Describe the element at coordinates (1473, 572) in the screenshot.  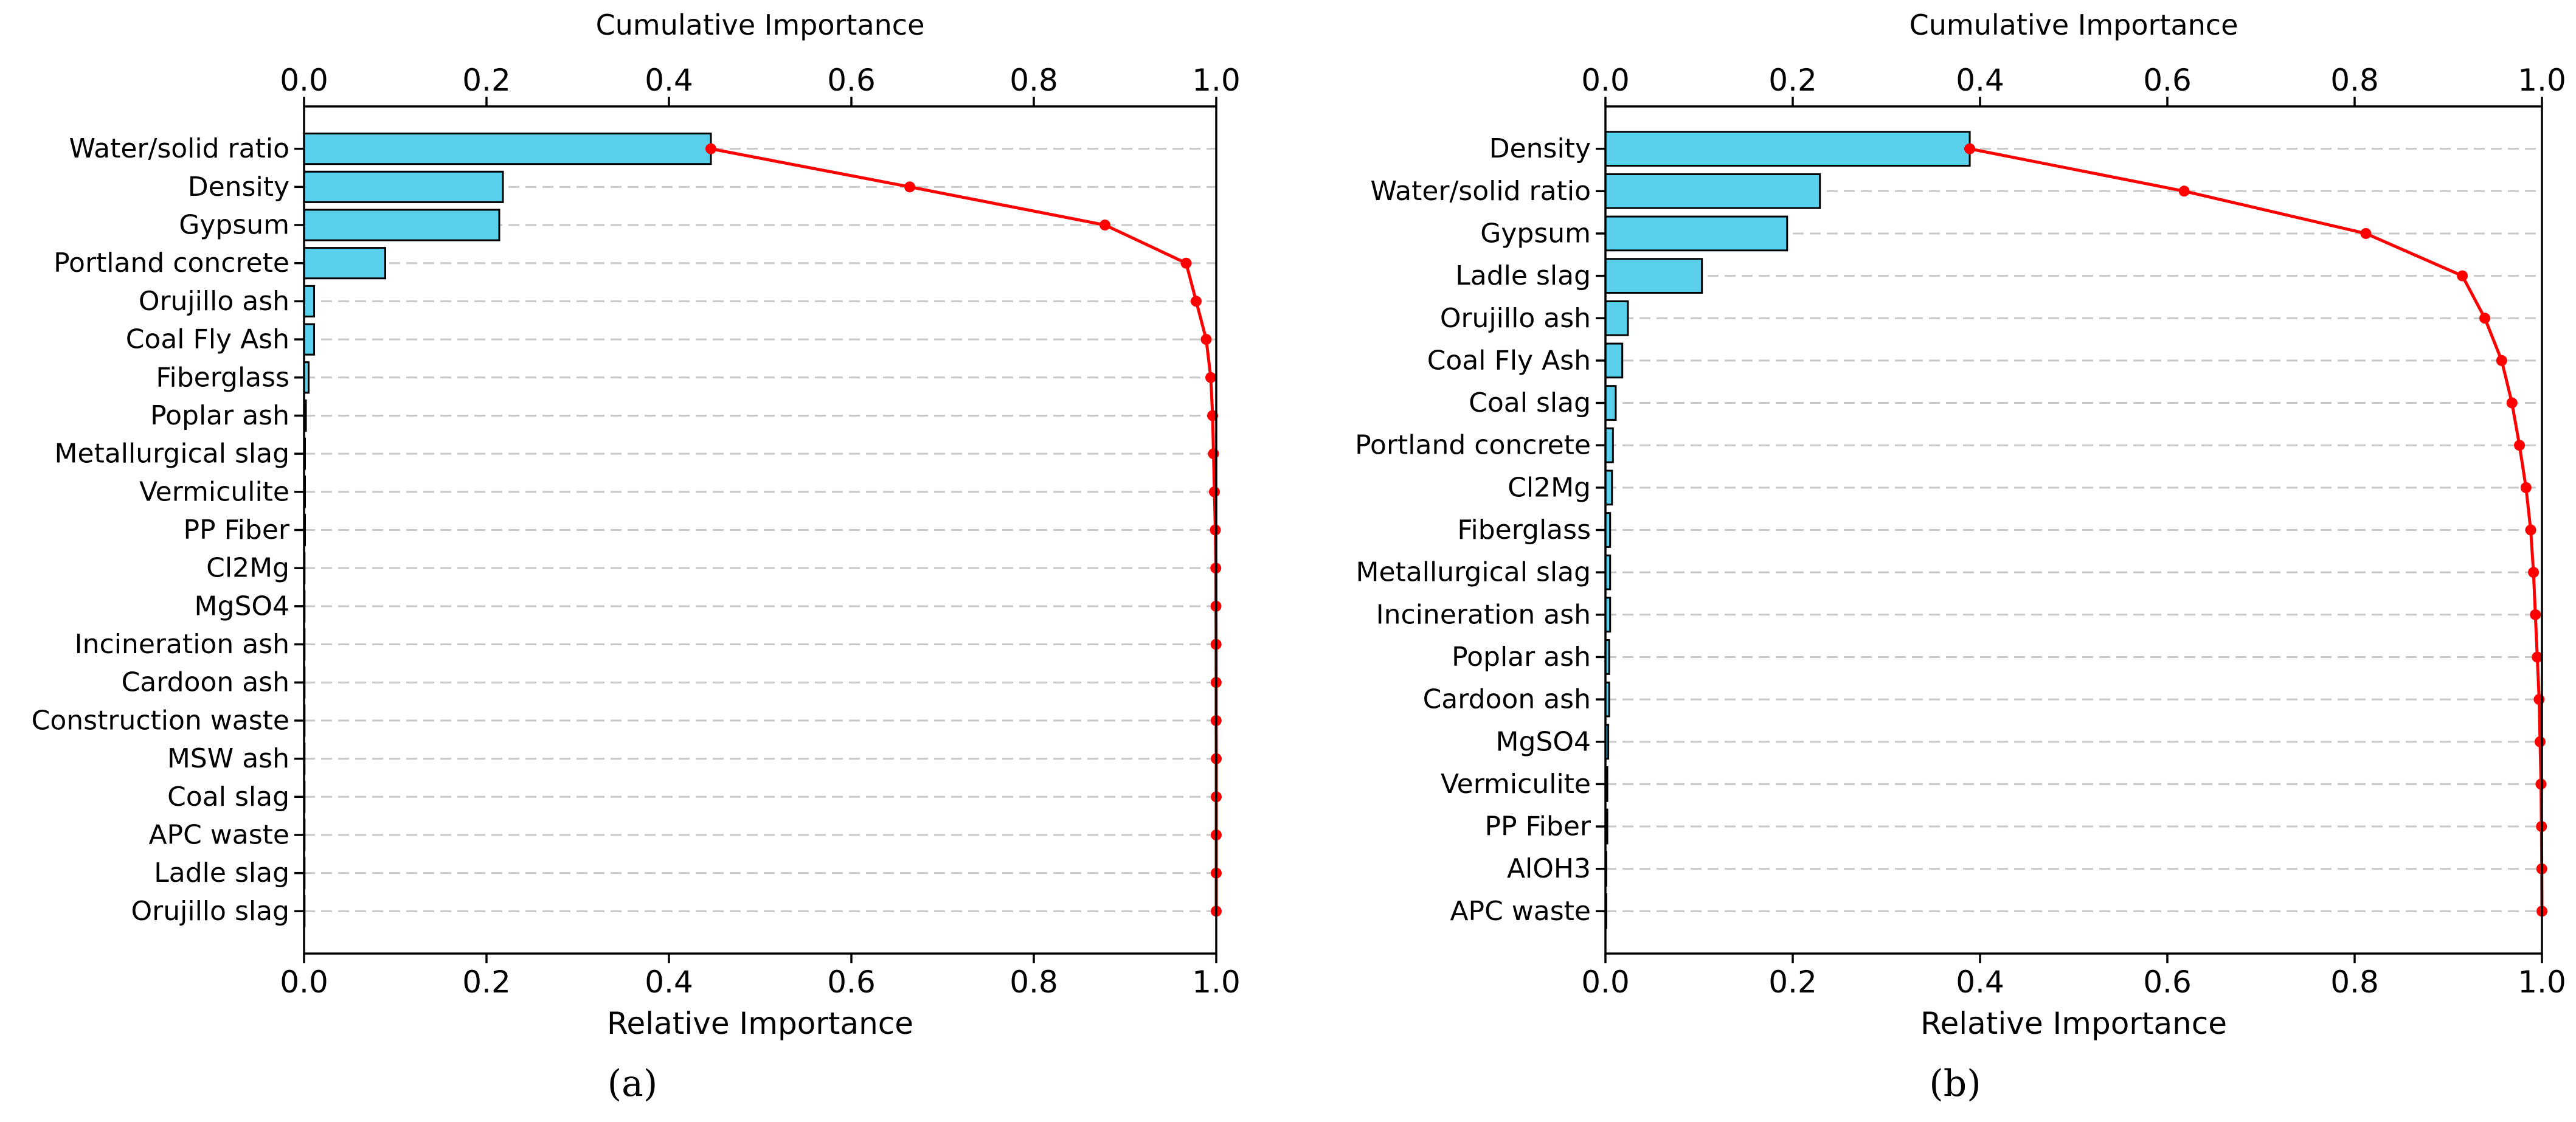
I see `category-label: Metallurgical slag` at that location.